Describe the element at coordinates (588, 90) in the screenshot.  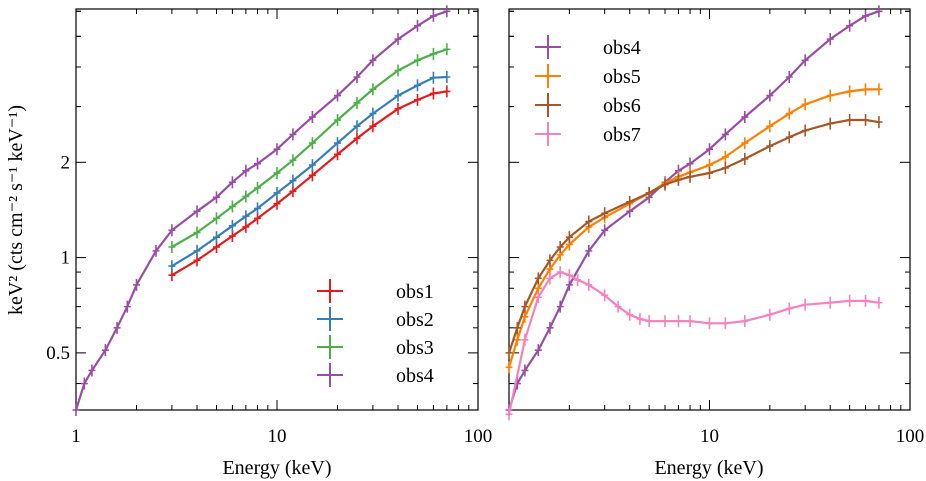
I see `right-legend: obs4 obs5 obs6 obs7` at that location.